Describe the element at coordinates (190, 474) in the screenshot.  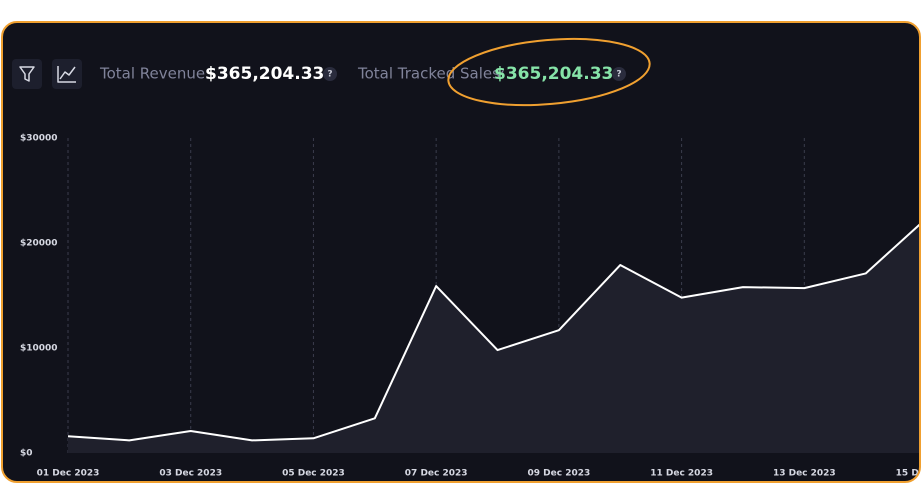
I see `x-tick-label: 03 Dec 2023` at that location.